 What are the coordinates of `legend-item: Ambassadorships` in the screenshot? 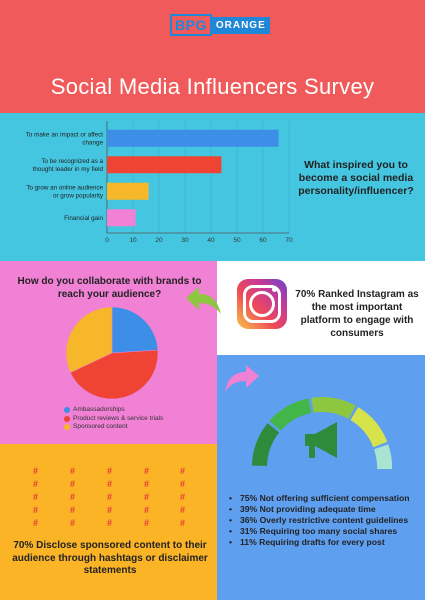 It's located at (113, 410).